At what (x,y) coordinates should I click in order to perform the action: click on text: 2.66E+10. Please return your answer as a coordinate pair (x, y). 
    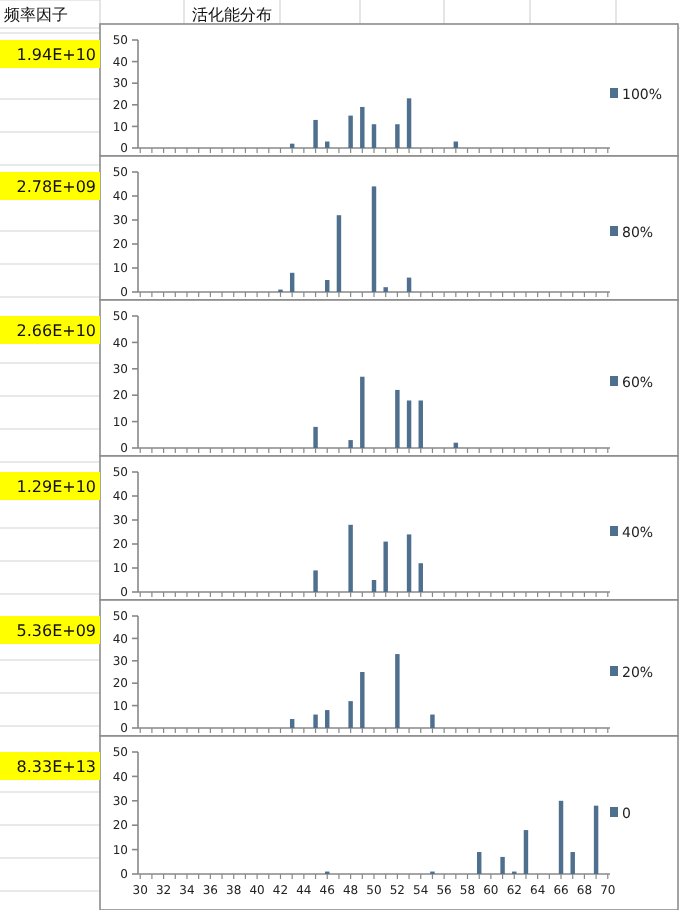
    Looking at the image, I should click on (56, 330).